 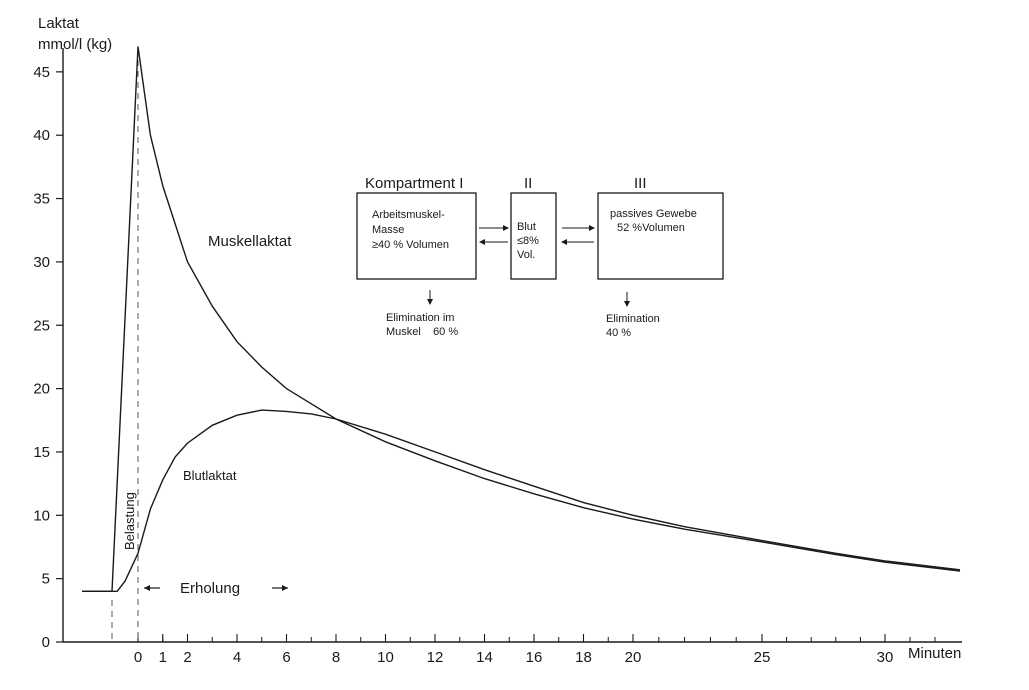 What do you see at coordinates (187, 657) in the screenshot?
I see `x-tick-label: 2` at bounding box center [187, 657].